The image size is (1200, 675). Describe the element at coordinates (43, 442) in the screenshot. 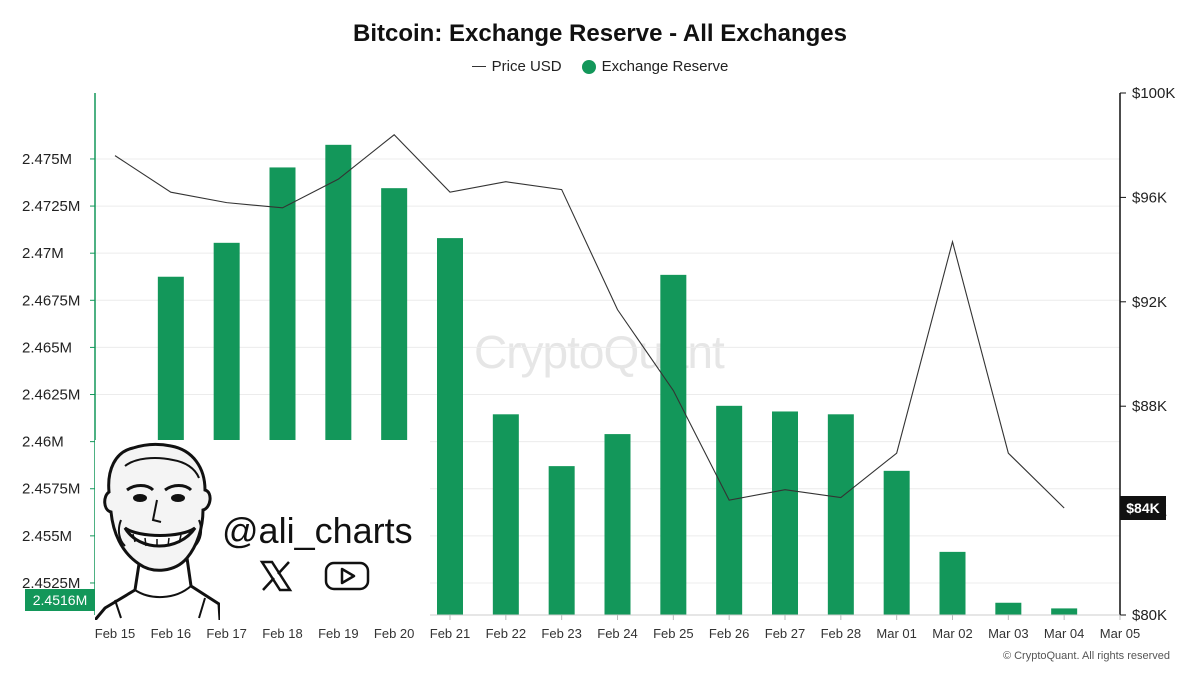

I see `y-left-tick-label: 2.46M` at that location.